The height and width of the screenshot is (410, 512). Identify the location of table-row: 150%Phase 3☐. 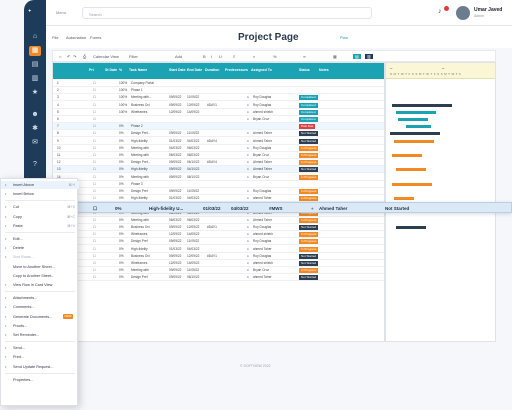
(218, 184).